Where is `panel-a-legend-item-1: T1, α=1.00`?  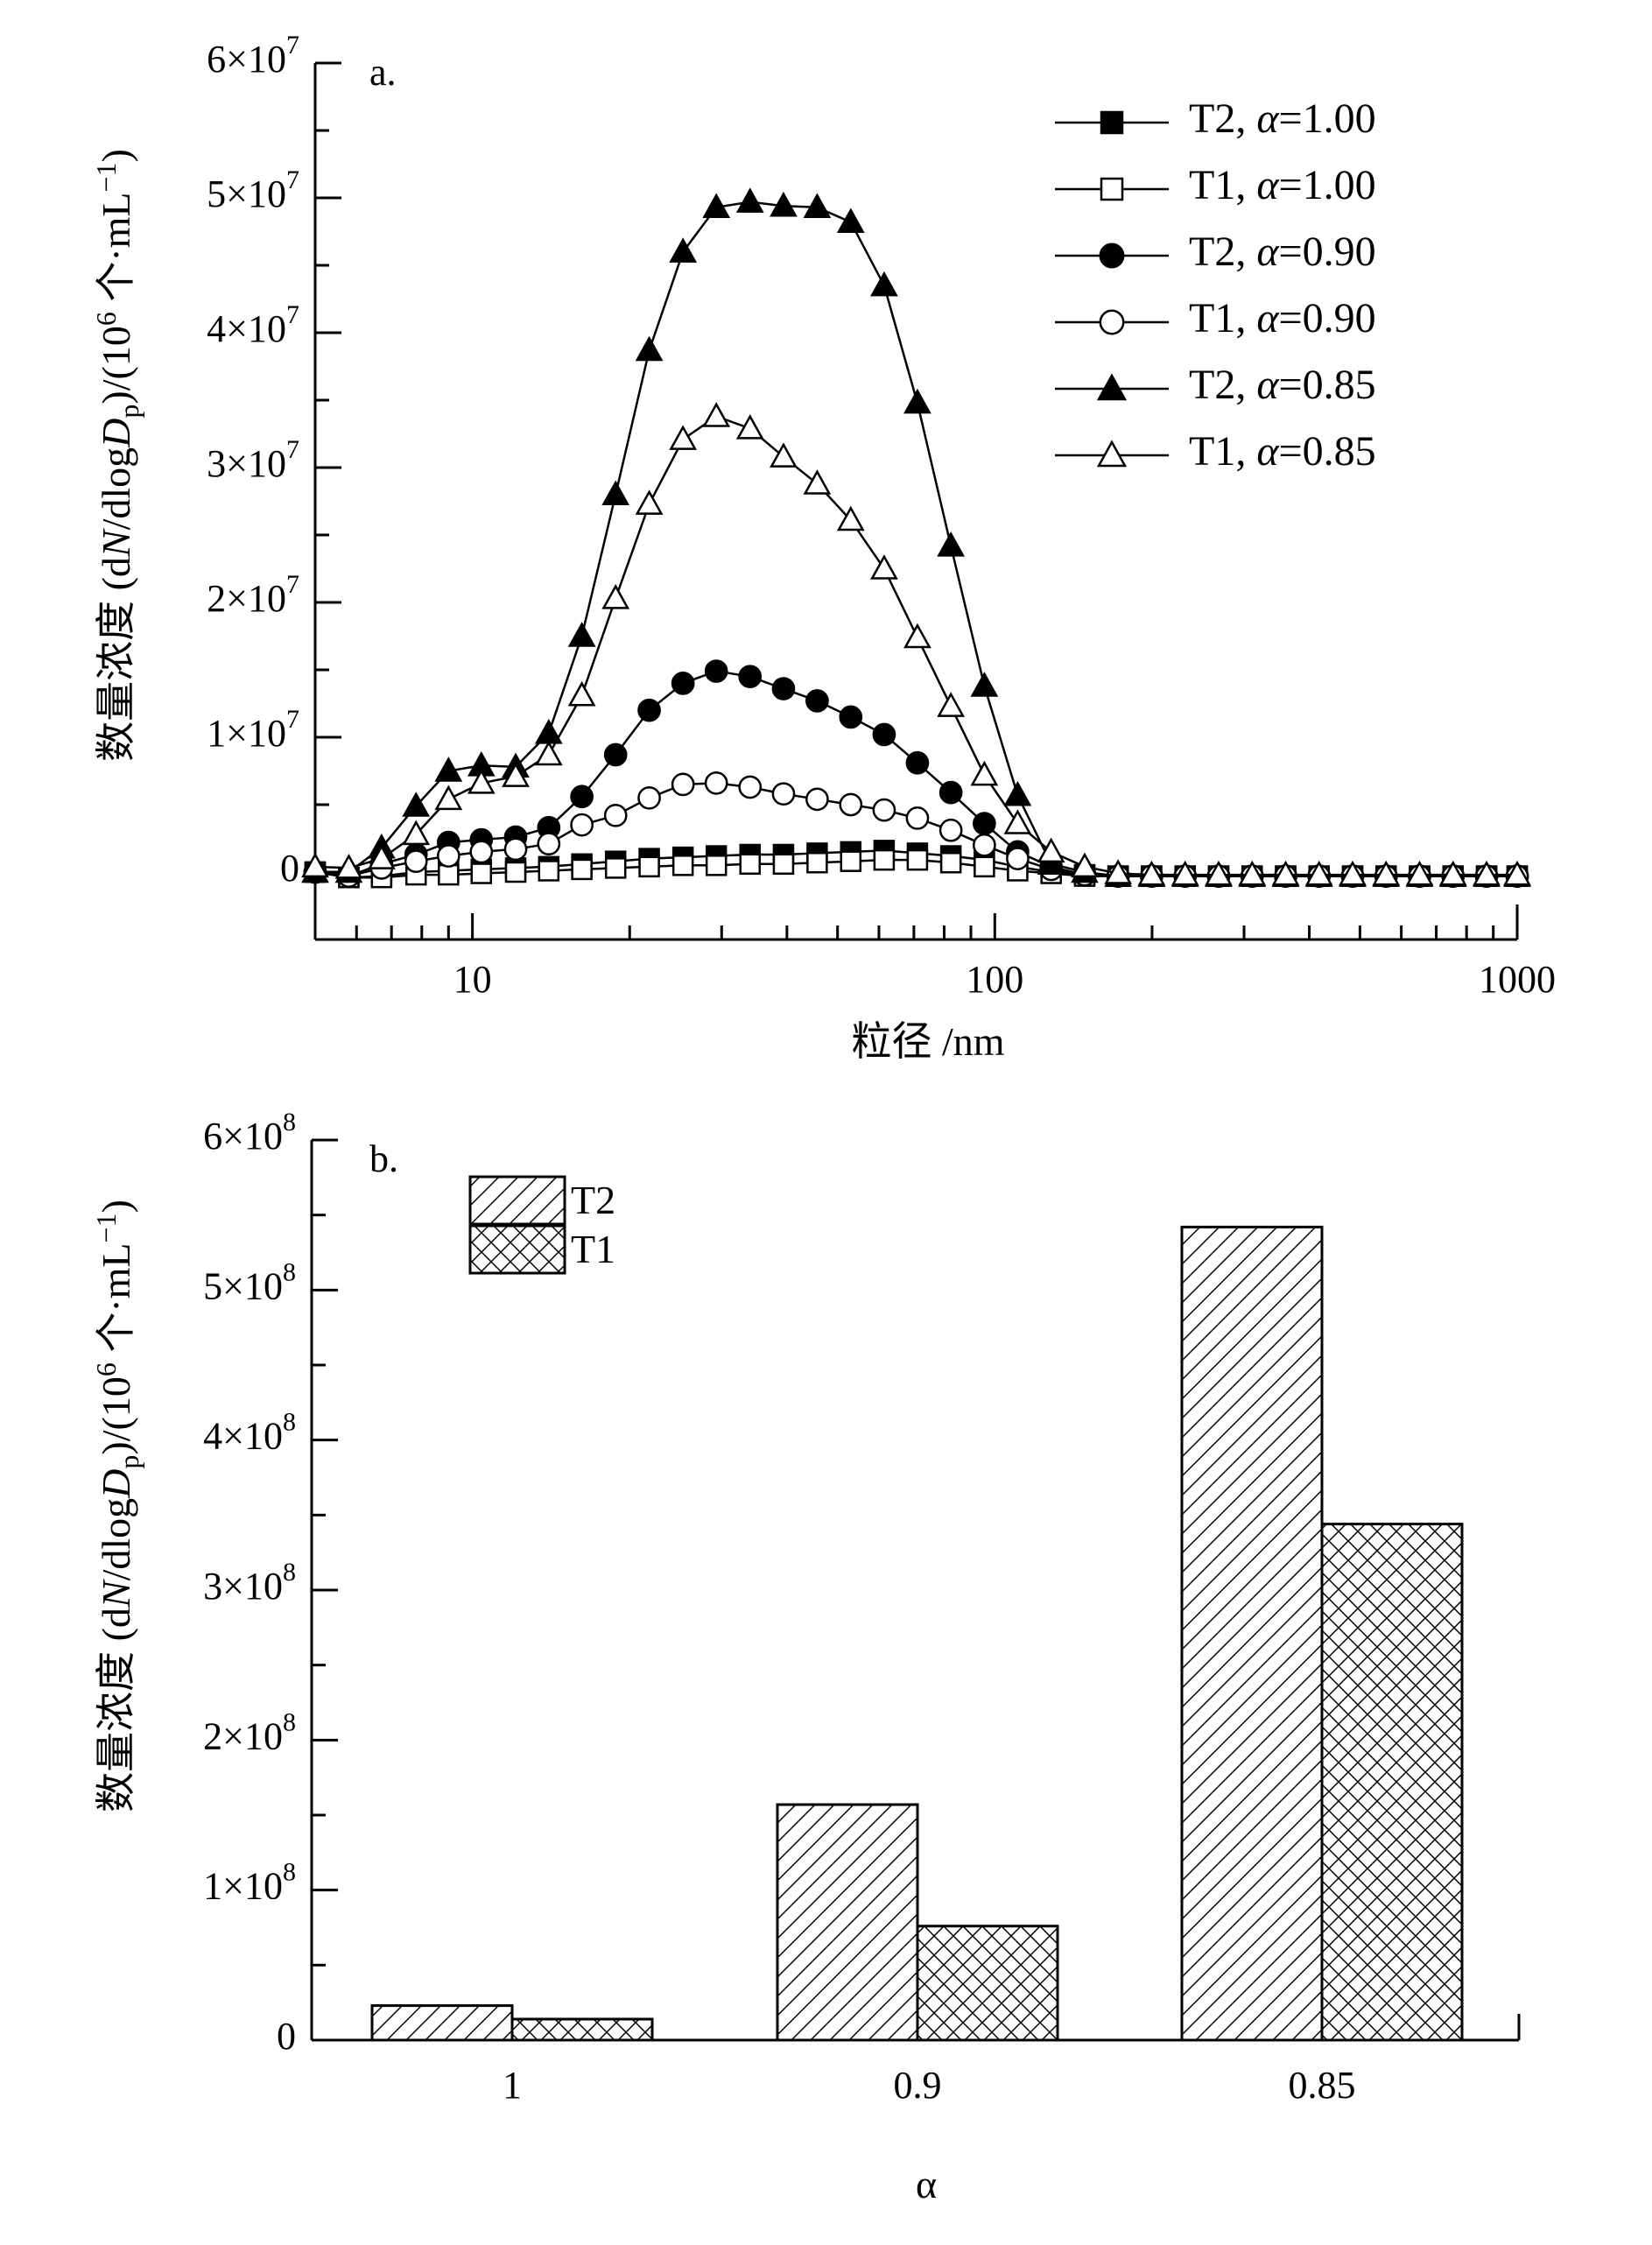 panel-a-legend-item-1: T1, α=1.00 is located at coordinates (1215, 185).